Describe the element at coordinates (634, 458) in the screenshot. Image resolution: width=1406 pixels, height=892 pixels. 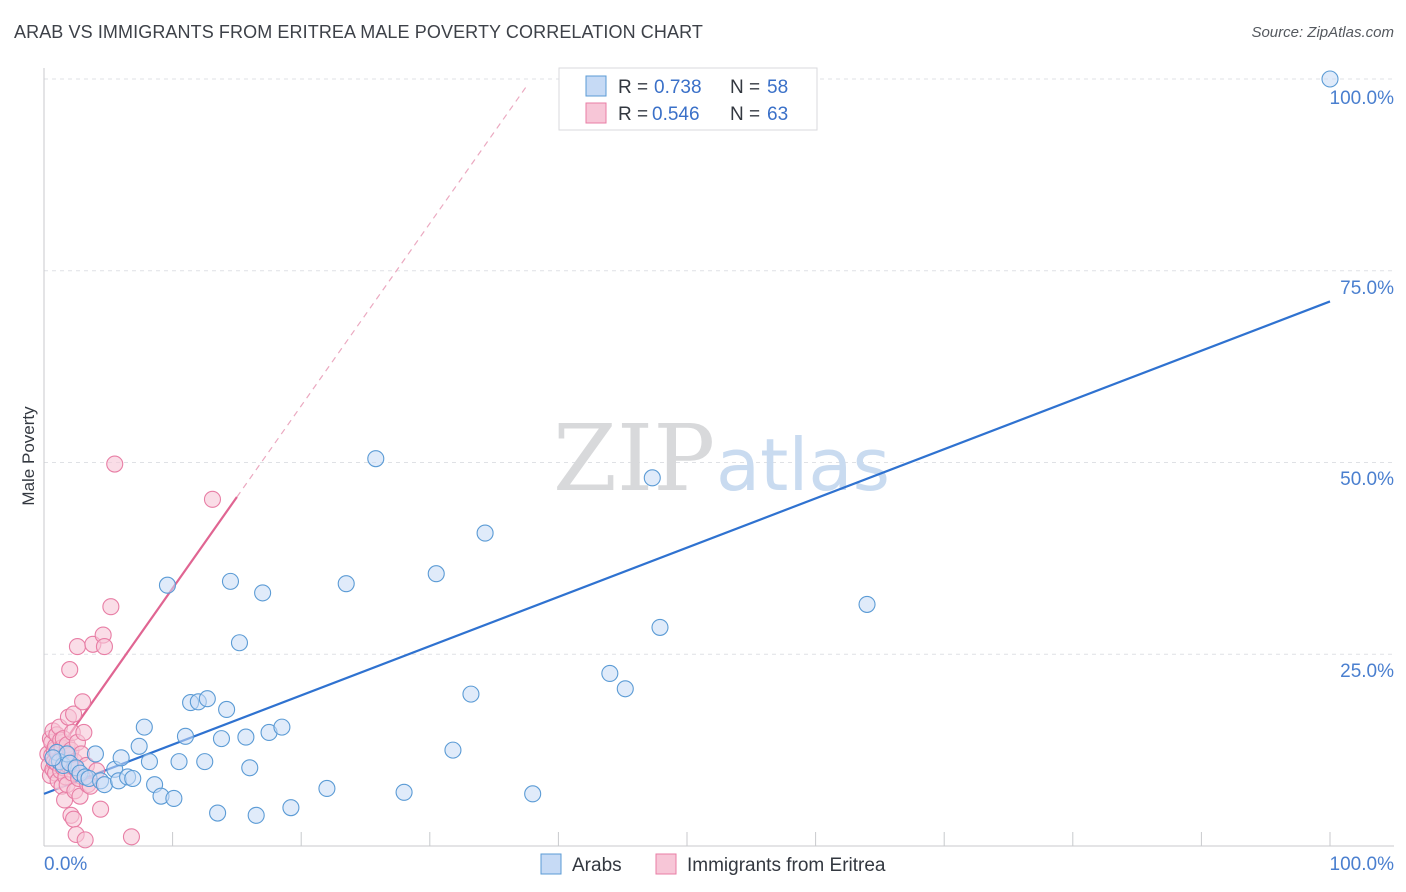
I see `watermark-zip: ZIP` at that location.